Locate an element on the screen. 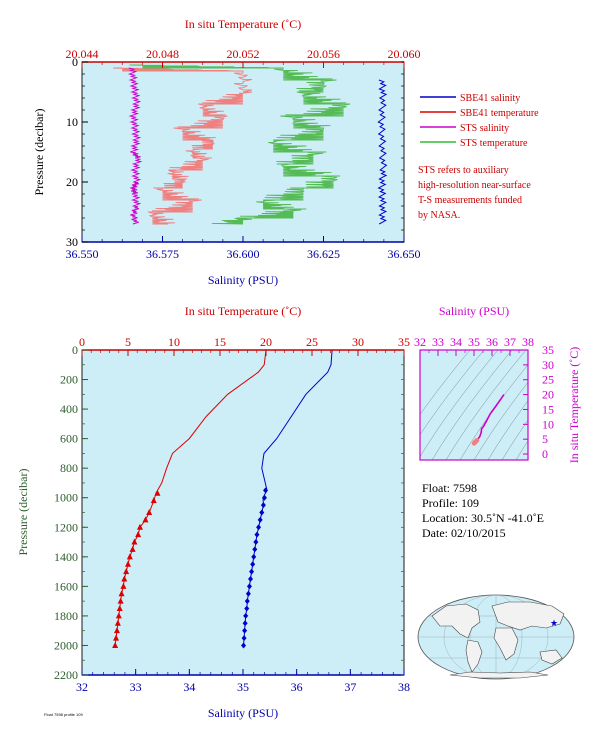 This screenshot has width=601, height=736. location: Location: 30.5˚N -41.0˚E is located at coordinates (483, 518).